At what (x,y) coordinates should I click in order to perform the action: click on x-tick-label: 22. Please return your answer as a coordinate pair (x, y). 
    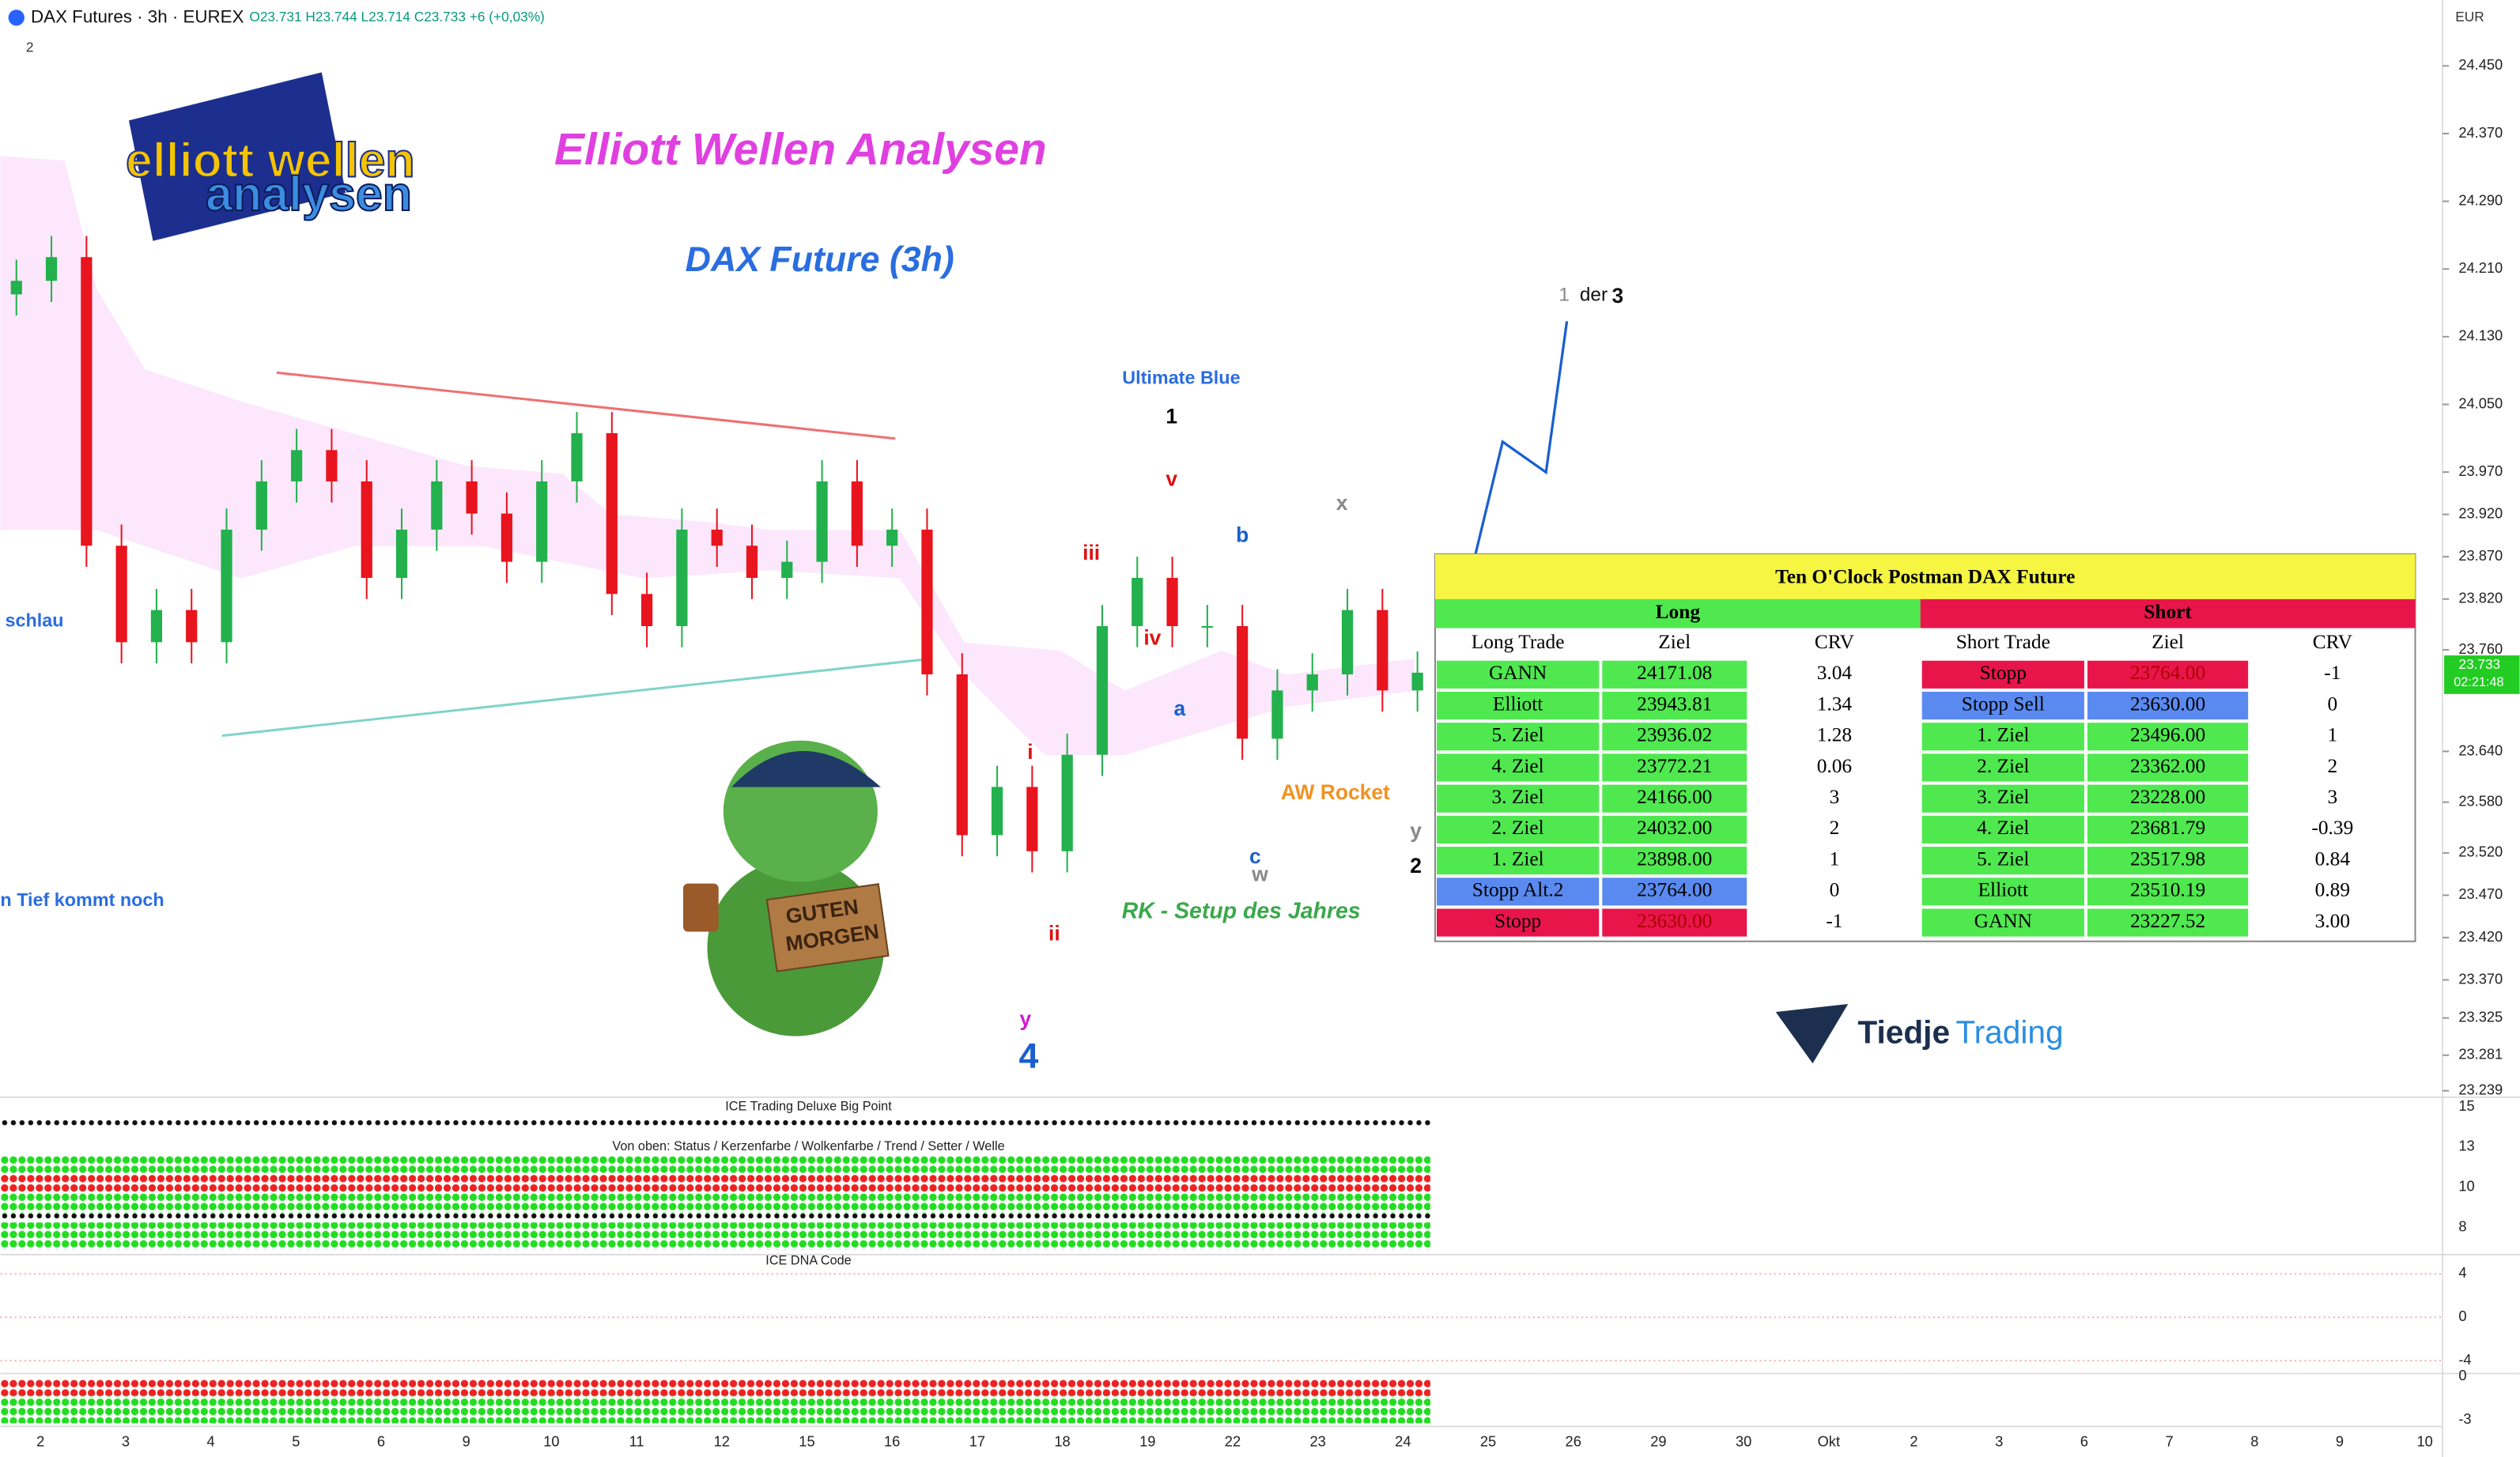
    Looking at the image, I should click on (1233, 1441).